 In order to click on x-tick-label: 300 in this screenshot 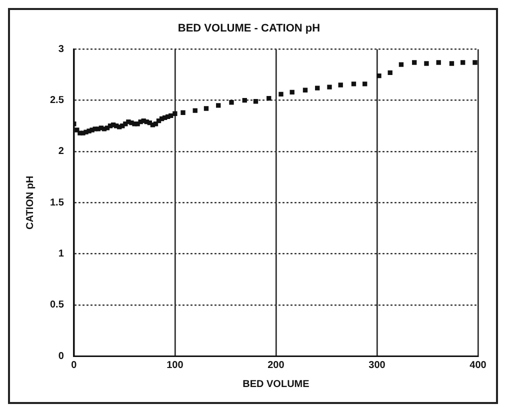, I will do `click(377, 365)`.